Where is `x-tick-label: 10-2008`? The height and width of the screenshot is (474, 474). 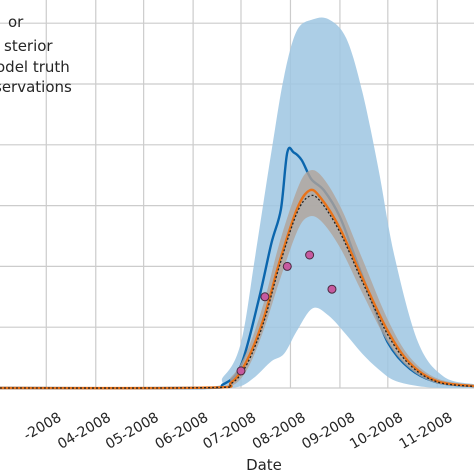 x-tick-label: 10-2008 is located at coordinates (376, 431).